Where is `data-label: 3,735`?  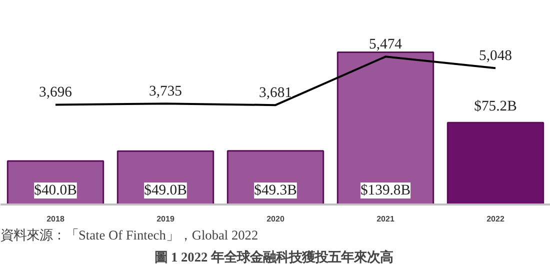
data-label: 3,735 is located at coordinates (165, 92).